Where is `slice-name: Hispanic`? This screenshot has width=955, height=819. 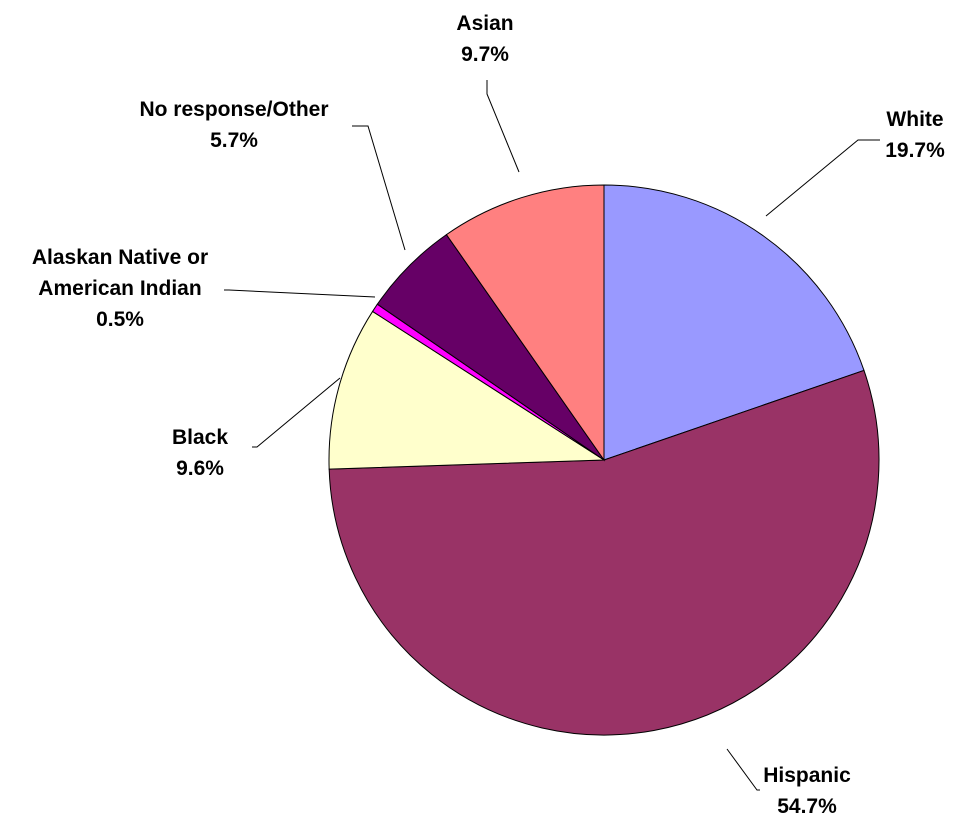
slice-name: Hispanic is located at coordinates (807, 775).